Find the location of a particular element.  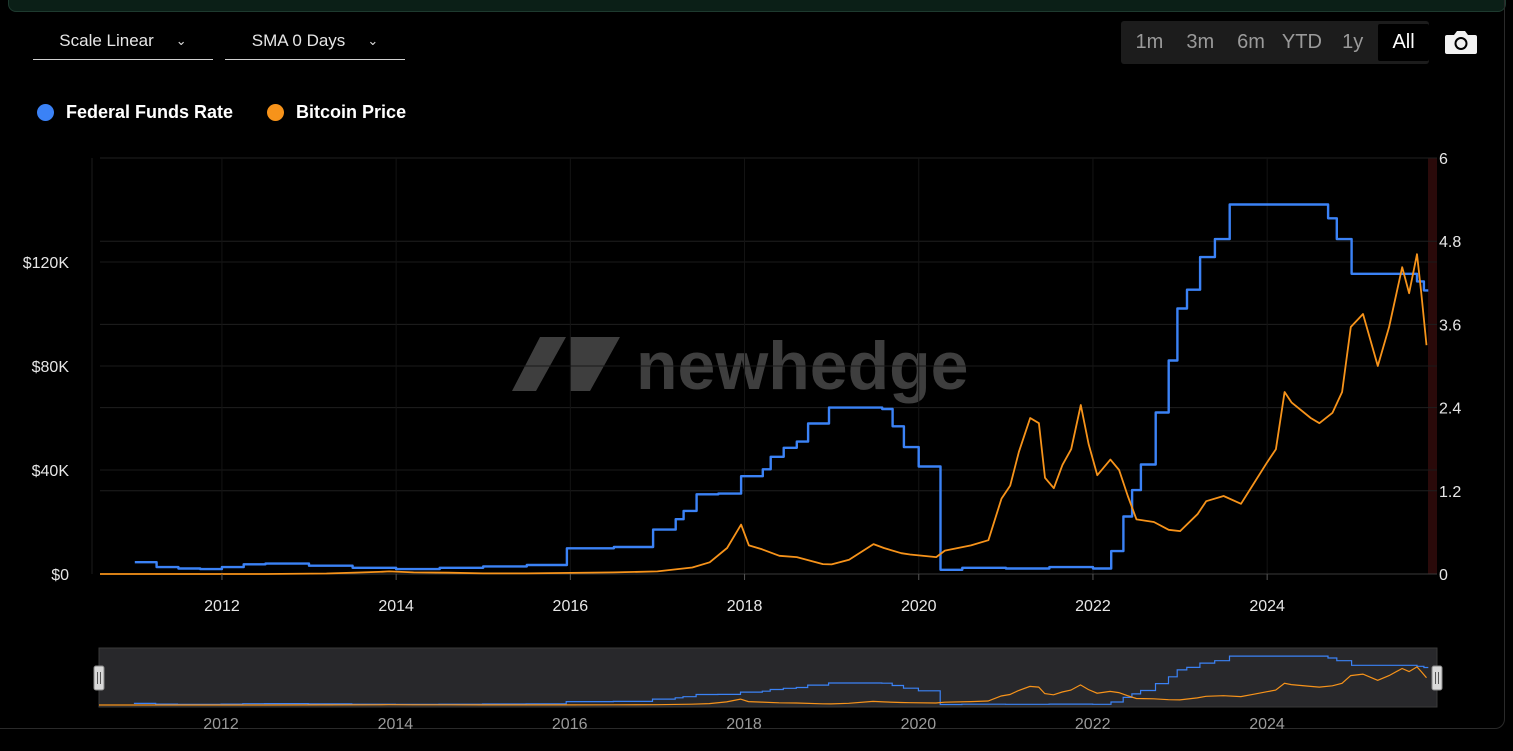

y-left-tick-label: $120K is located at coordinates (46, 263).